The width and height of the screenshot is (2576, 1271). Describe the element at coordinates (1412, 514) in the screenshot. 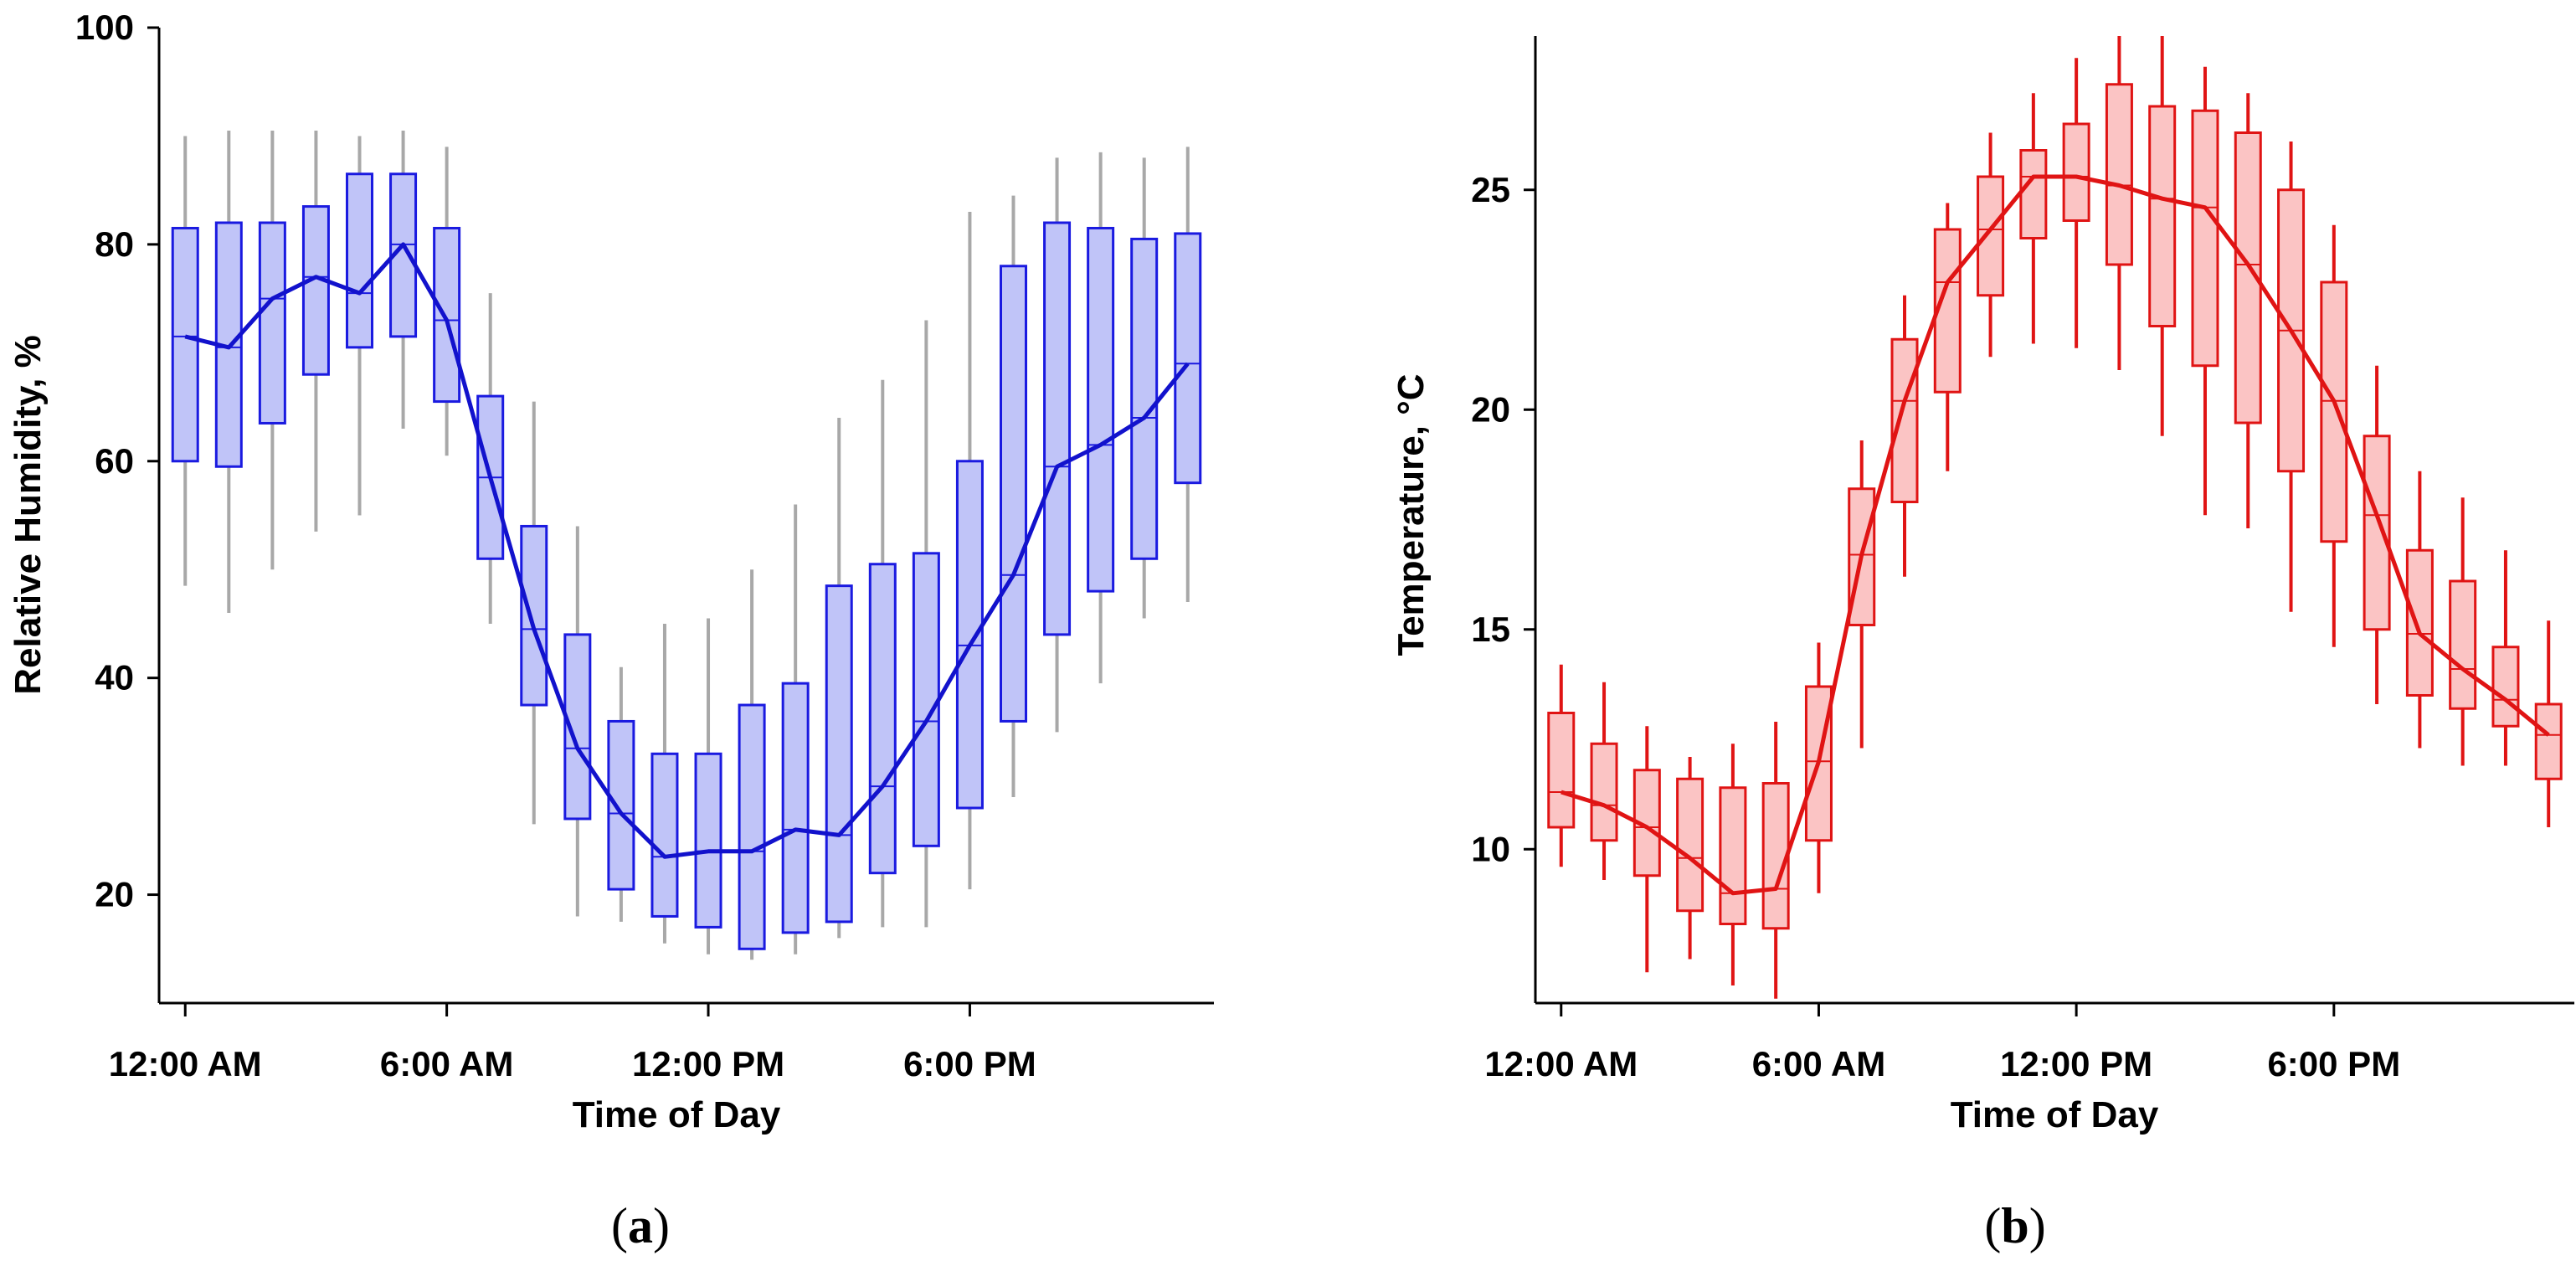

I see `temperature-y-axis-title: Temperature, °C` at that location.